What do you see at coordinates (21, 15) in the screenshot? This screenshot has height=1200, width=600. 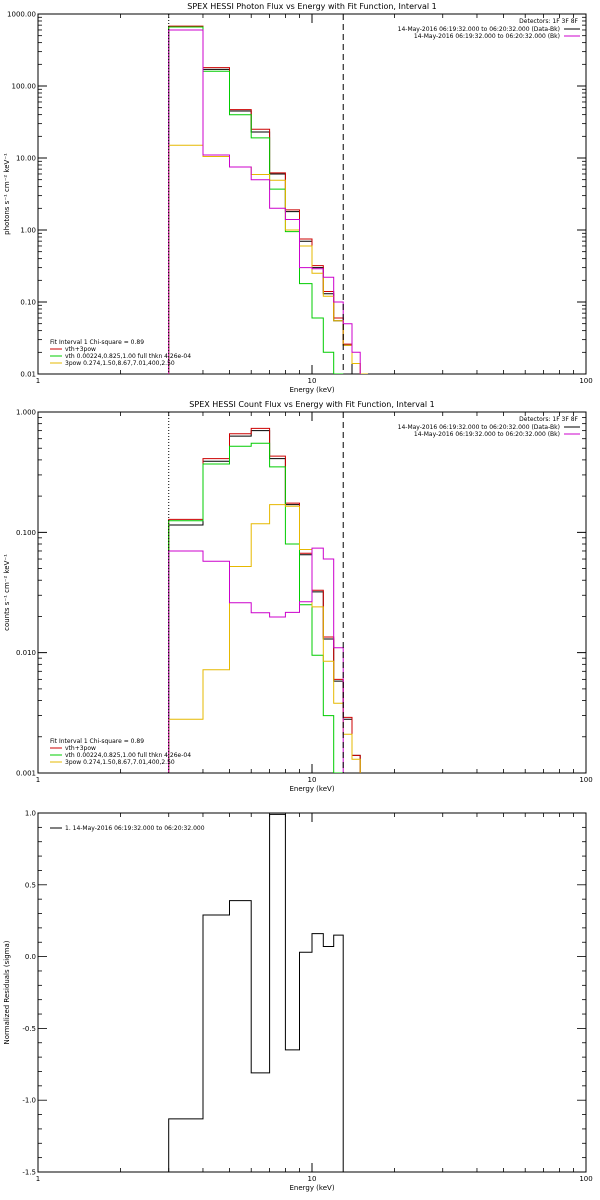 I see `y-tick-label: 1000.00` at bounding box center [21, 15].